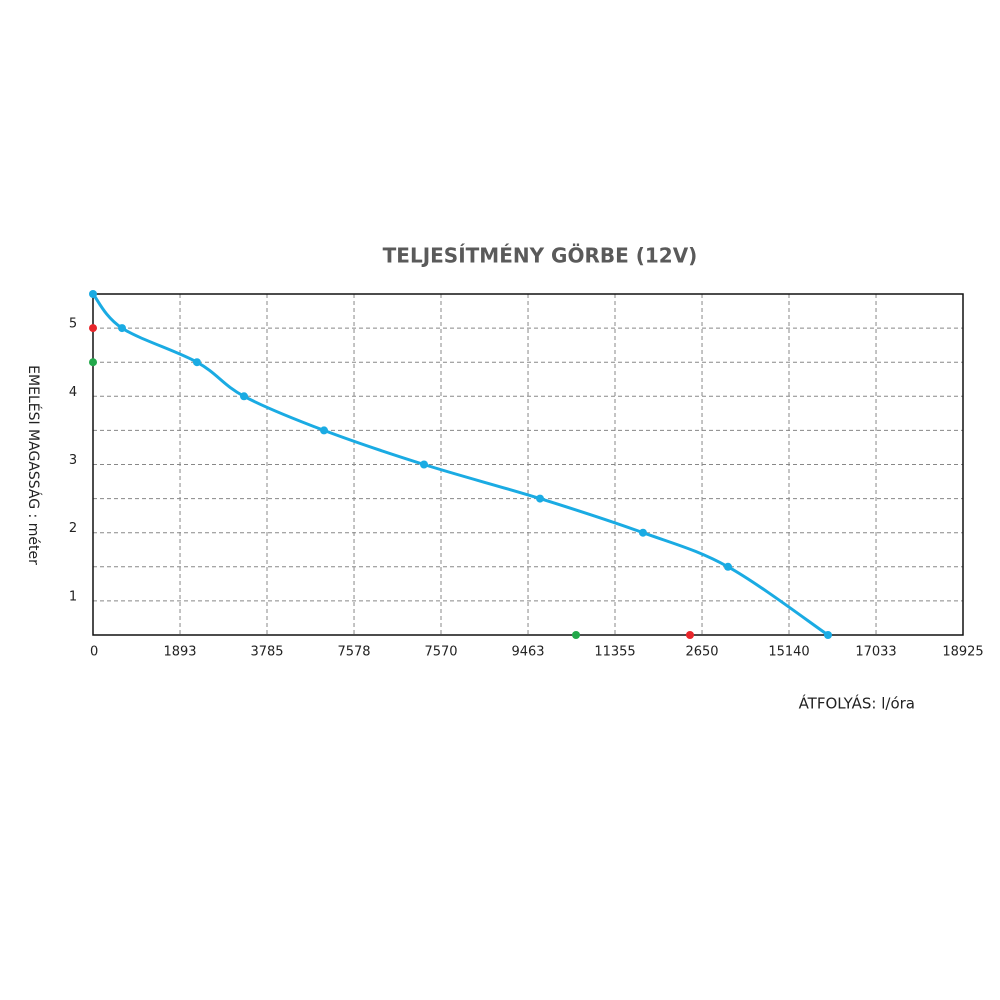 The image size is (1000, 1000). I want to click on x-tick-label: 7578, so click(353, 652).